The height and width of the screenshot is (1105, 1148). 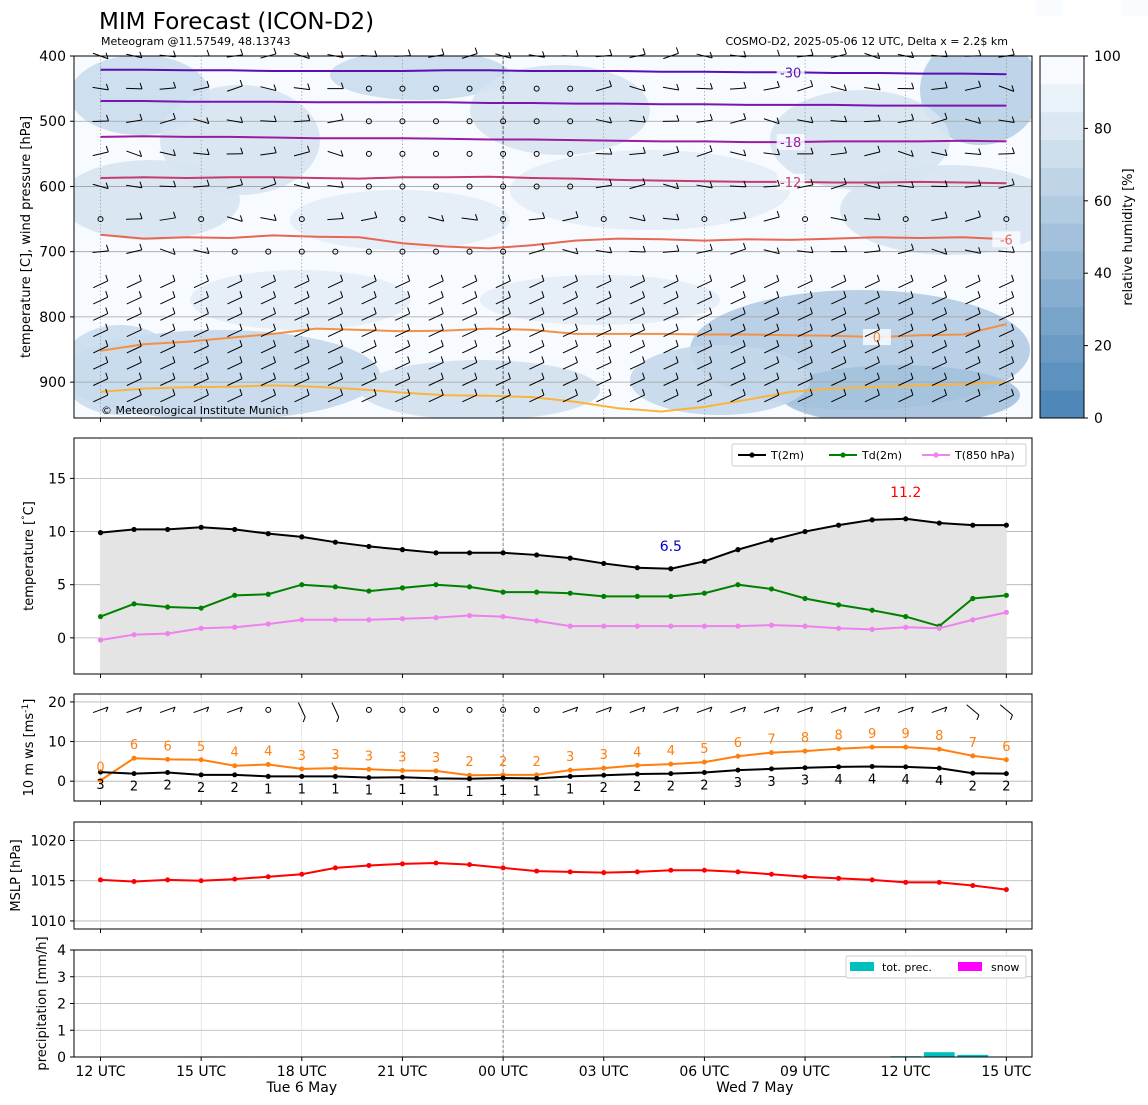 I want to click on legend-entry: T(850 hPa), so click(x=984, y=455).